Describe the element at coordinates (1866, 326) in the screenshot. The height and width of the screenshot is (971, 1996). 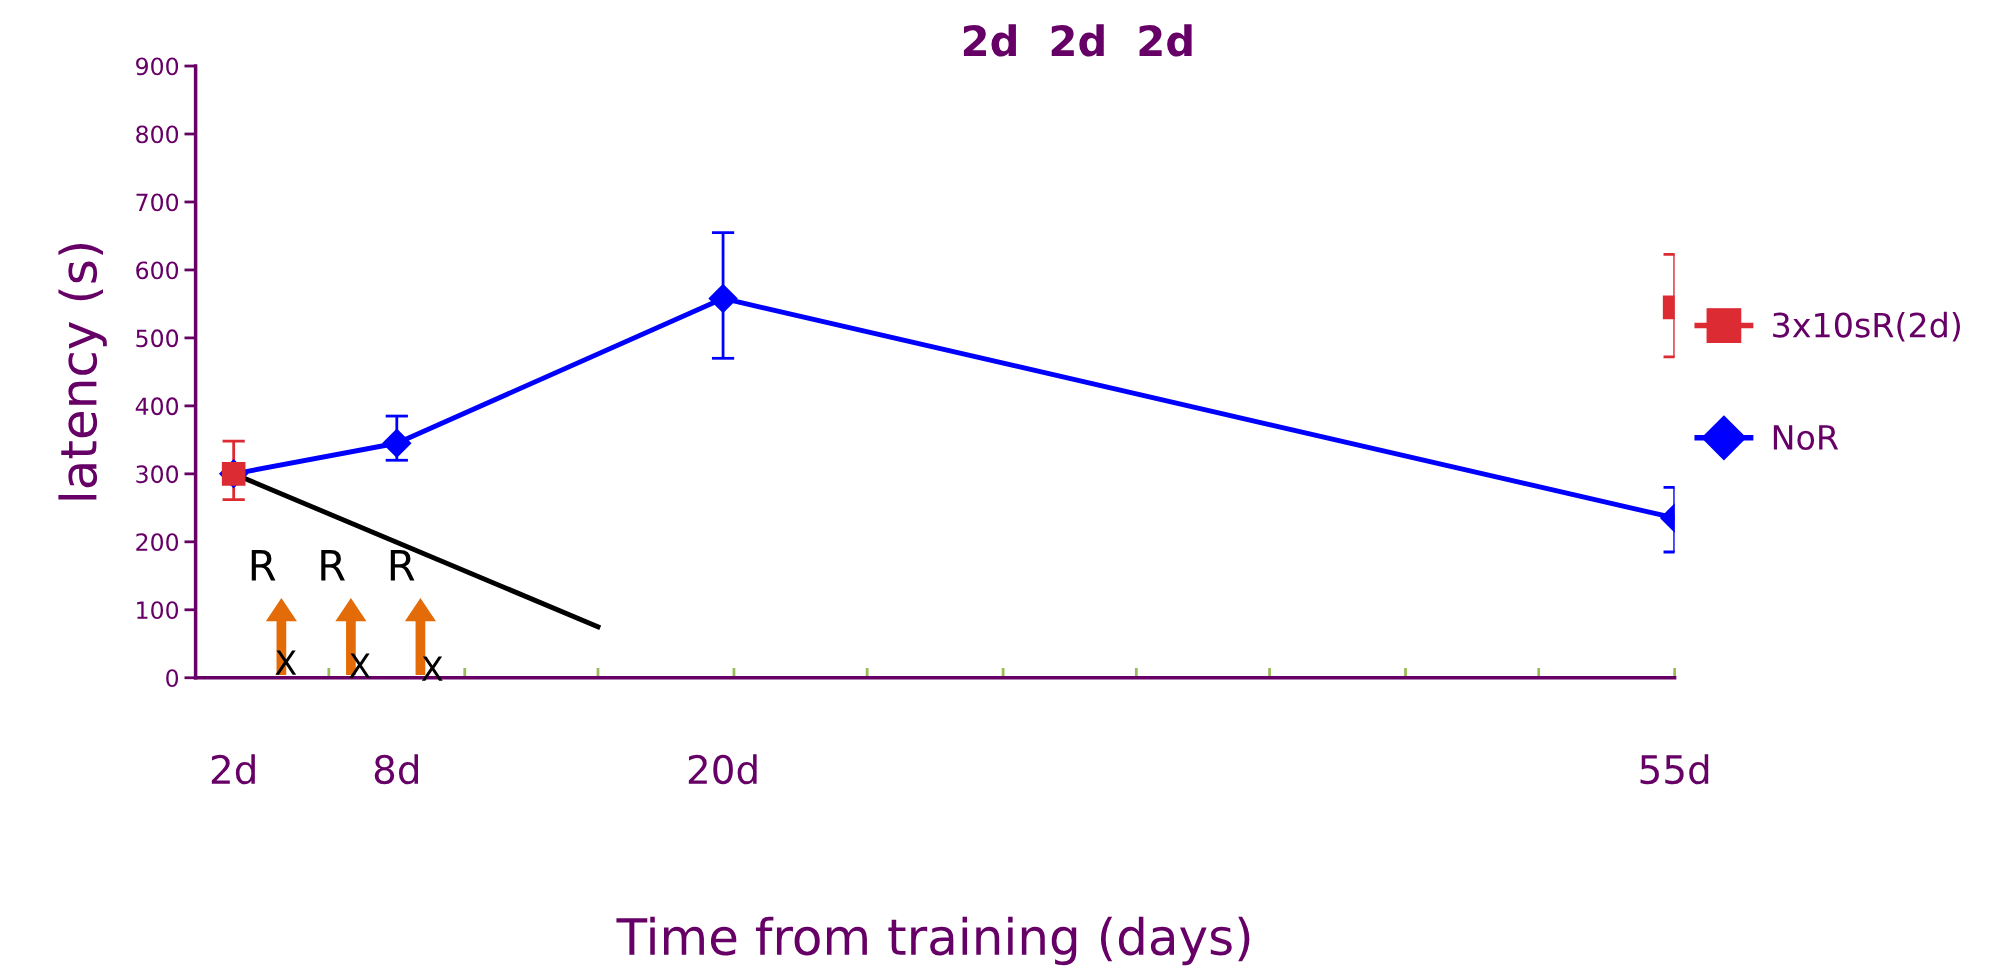
I see `legend-label: 3x10sR(2d)` at that location.